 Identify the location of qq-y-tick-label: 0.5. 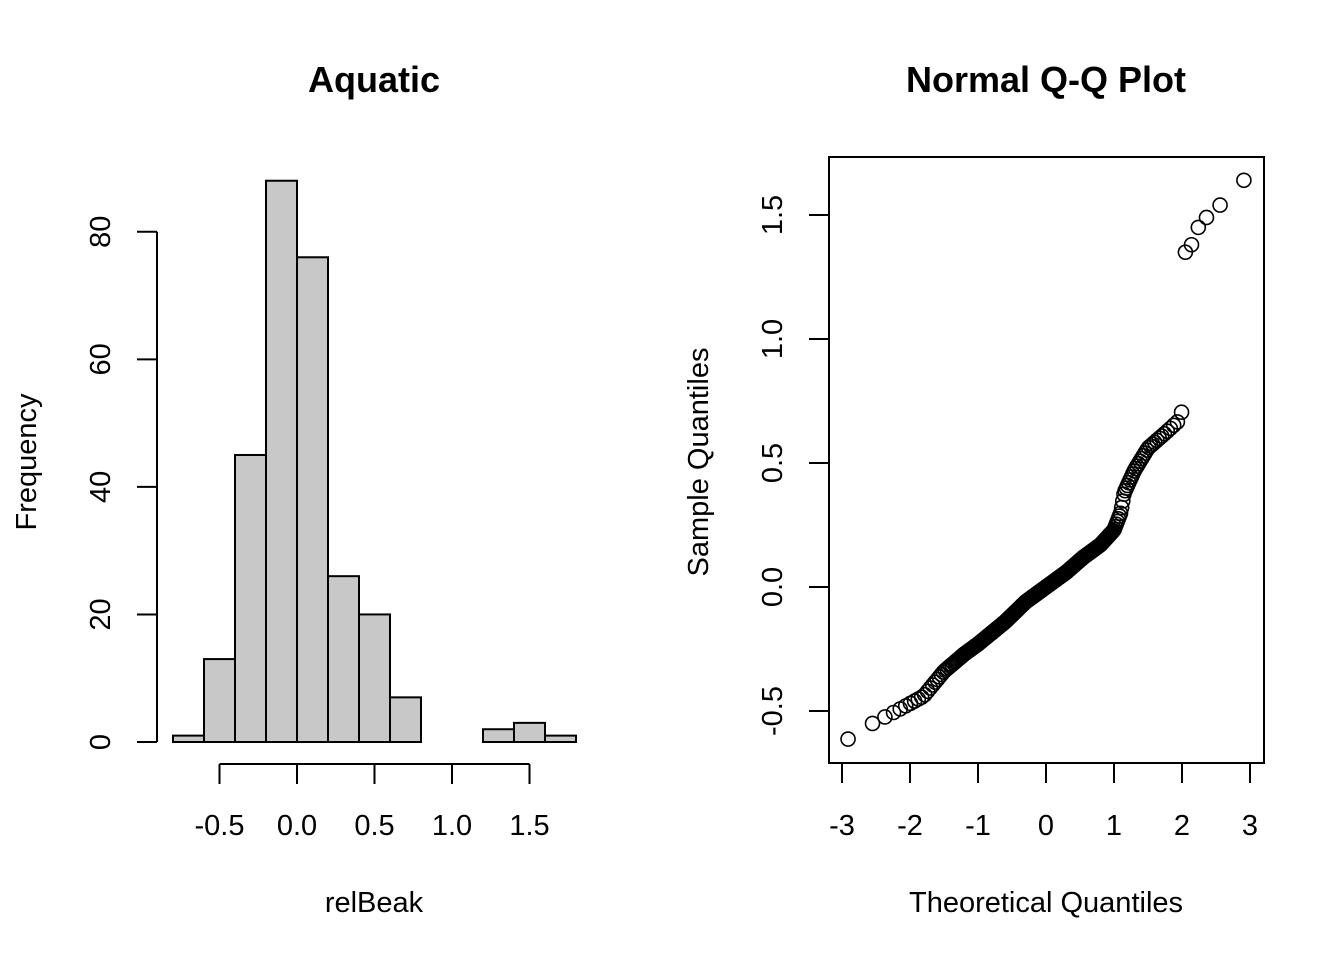
(773, 463).